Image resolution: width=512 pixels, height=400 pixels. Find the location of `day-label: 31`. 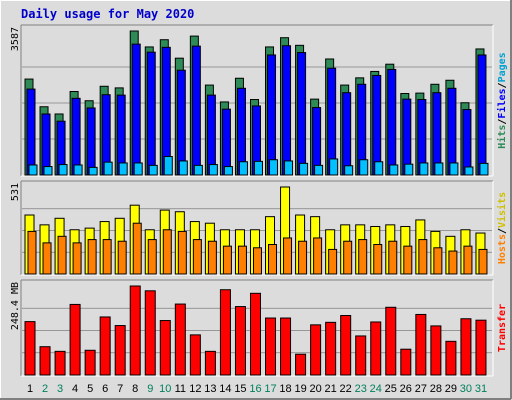

day-label: 31 is located at coordinates (481, 389).